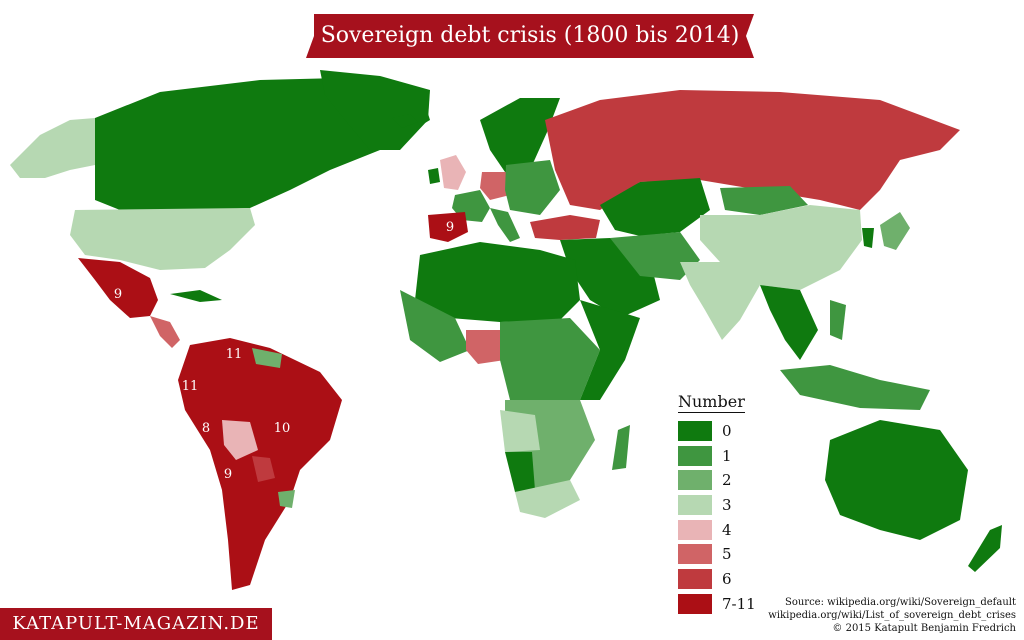 Image resolution: width=1024 pixels, height=640 pixels. Describe the element at coordinates (720, 301) in the screenshot. I see `india` at that location.